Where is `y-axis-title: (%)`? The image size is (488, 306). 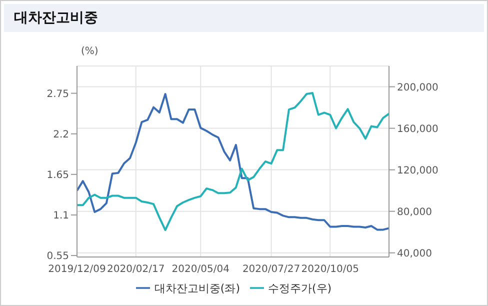
y-axis-title: (%) is located at coordinates (89, 51).